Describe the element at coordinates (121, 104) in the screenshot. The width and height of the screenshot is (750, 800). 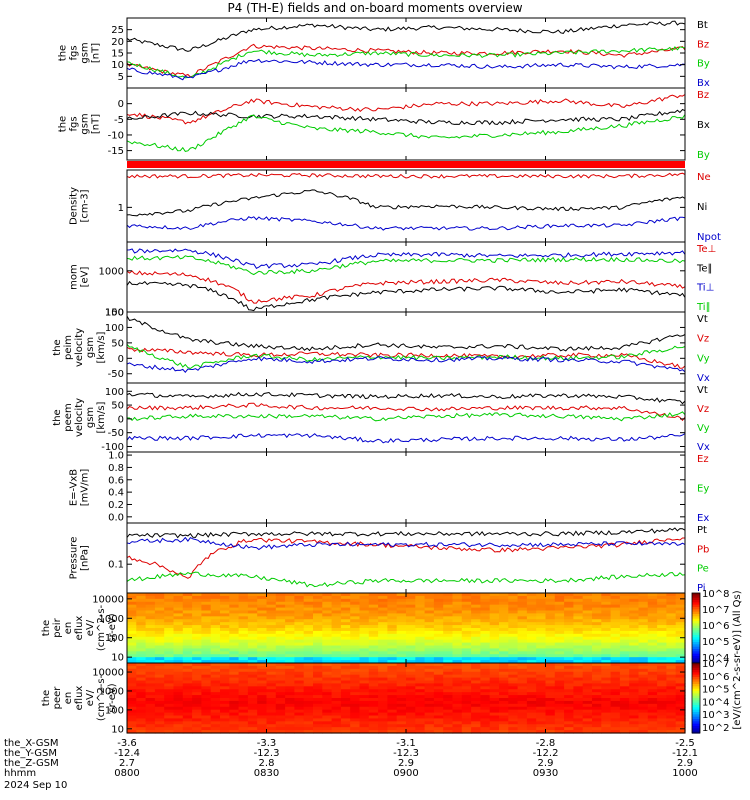
I see `y-tick-label: 0` at that location.